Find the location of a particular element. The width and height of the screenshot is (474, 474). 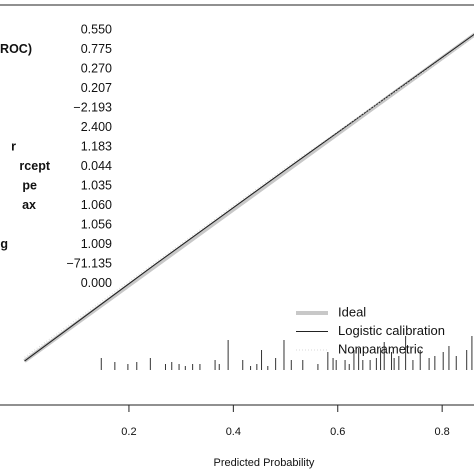

x-tick-label: 0.4 is located at coordinates (233, 432).